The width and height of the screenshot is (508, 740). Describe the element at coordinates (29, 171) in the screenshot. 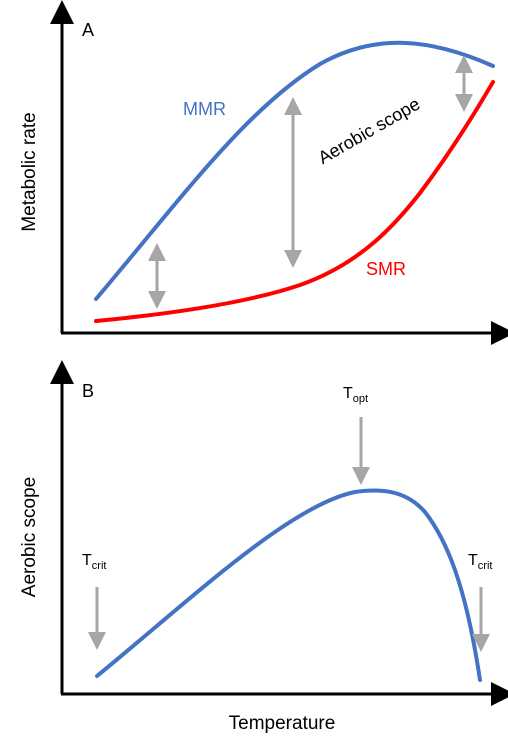

I see `panel-a-y-axis-label: Metabolic rate` at that location.